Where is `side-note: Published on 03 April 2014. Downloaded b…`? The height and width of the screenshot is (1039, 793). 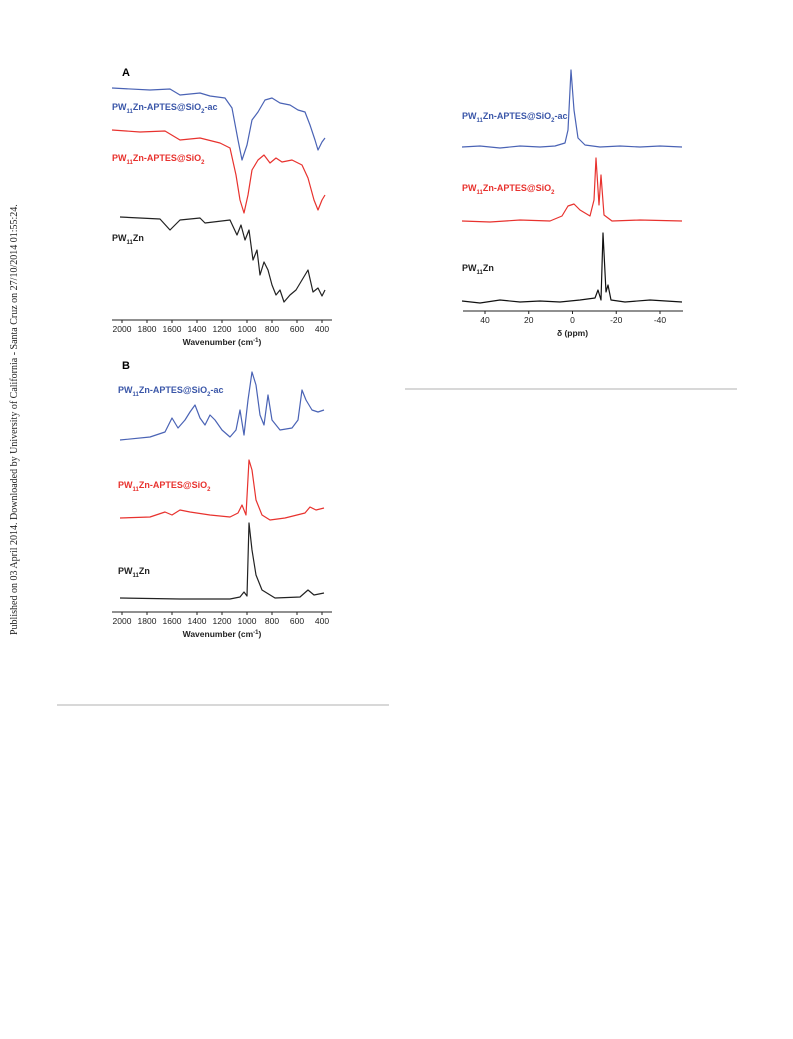
side-note: Published on 03 April 2014. Downloaded b… is located at coordinates (14, 419).